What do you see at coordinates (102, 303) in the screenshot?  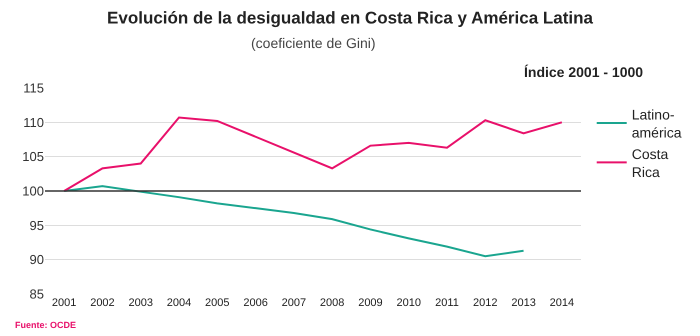 I see `x-tick-label: 2002` at bounding box center [102, 303].